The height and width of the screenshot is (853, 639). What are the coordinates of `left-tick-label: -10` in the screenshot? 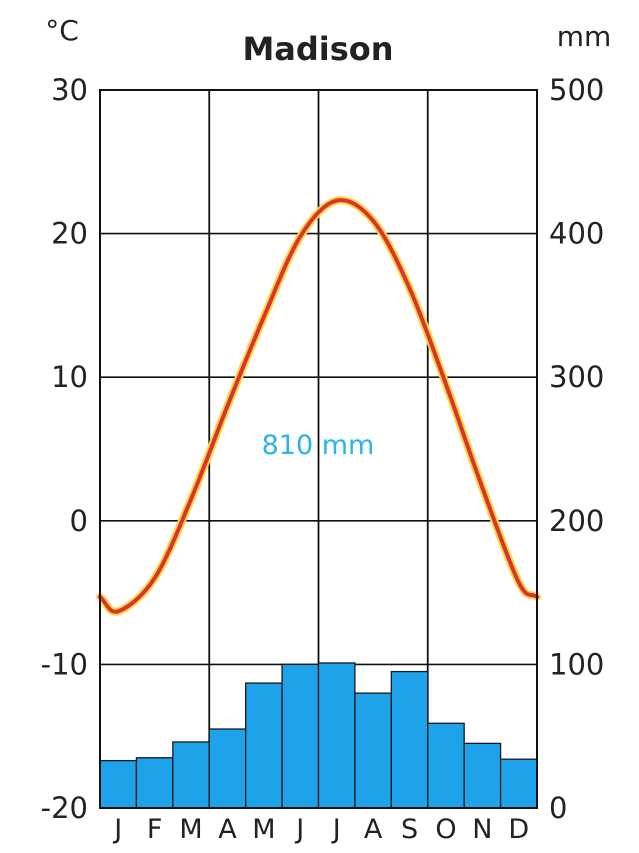 It's located at (64, 664).